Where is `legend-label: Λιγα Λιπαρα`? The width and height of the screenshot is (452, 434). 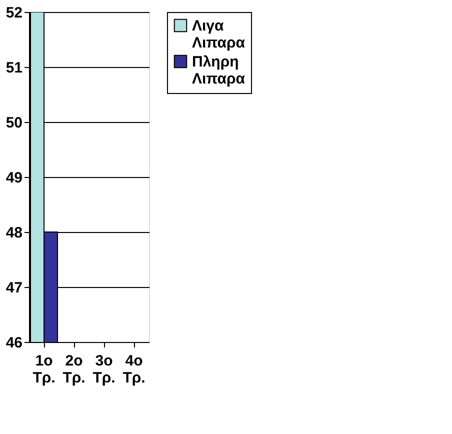 legend-label: Λιγα Λιπαρα is located at coordinates (219, 35).